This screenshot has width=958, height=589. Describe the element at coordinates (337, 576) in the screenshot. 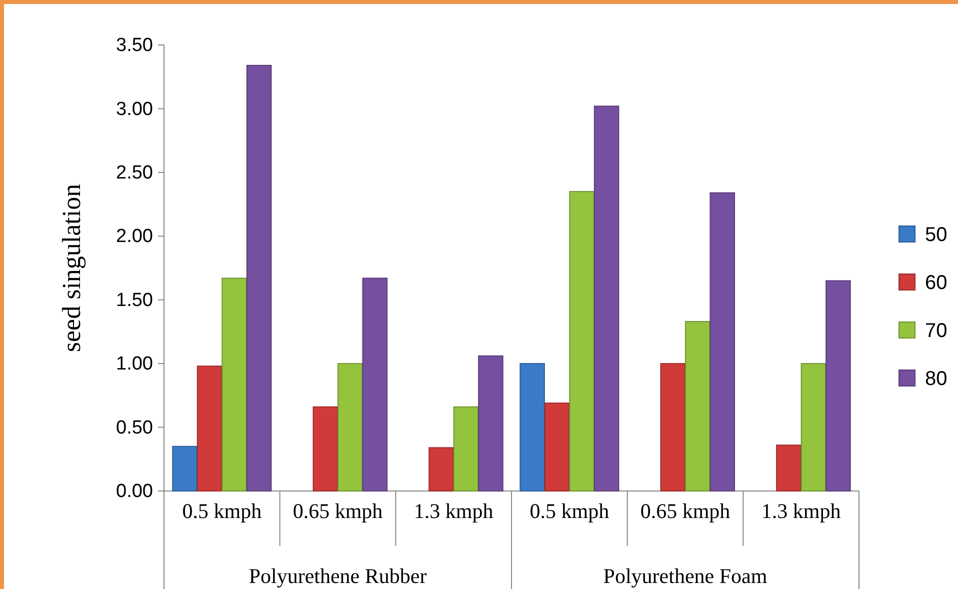

I see `text: Polyurethene Rubber` at that location.